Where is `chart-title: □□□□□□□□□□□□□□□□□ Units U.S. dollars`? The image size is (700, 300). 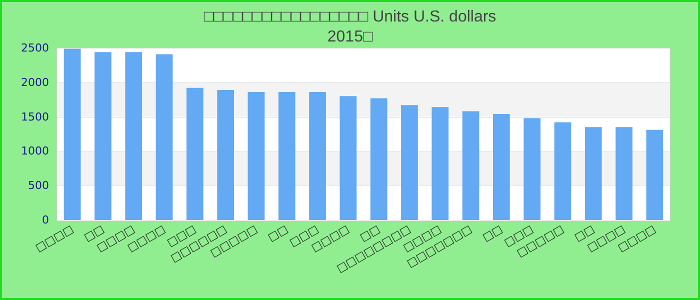 chart-title: □□□□□□□□□□□□□□□□□ Units U.S. dollars is located at coordinates (350, 17).